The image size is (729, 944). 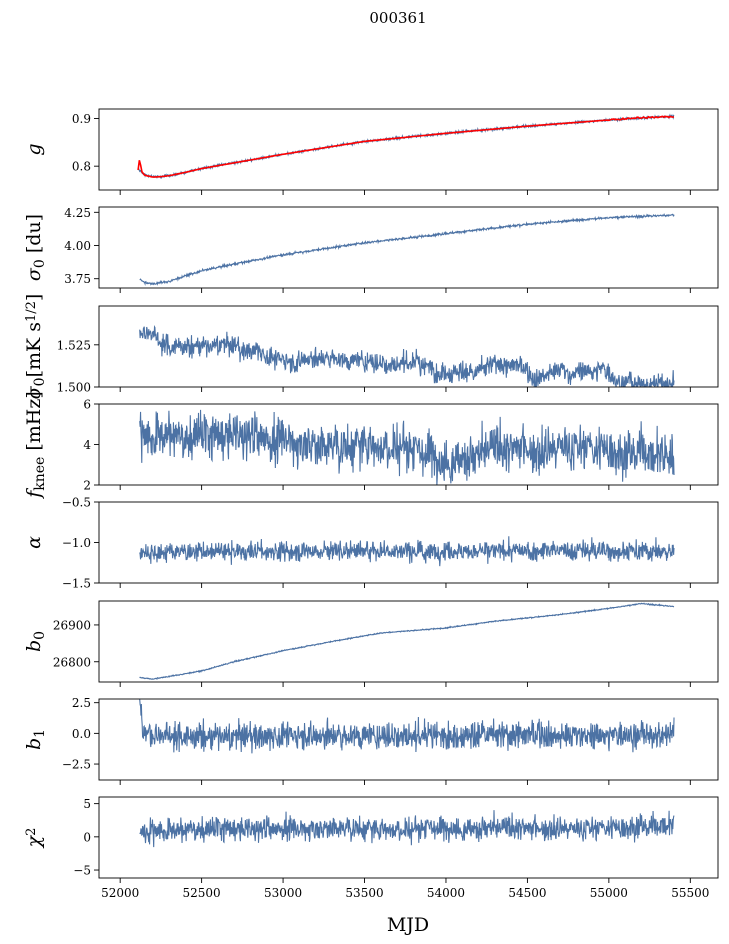 I want to click on panel-1: 0.8 0.9 g, so click(x=371, y=151).